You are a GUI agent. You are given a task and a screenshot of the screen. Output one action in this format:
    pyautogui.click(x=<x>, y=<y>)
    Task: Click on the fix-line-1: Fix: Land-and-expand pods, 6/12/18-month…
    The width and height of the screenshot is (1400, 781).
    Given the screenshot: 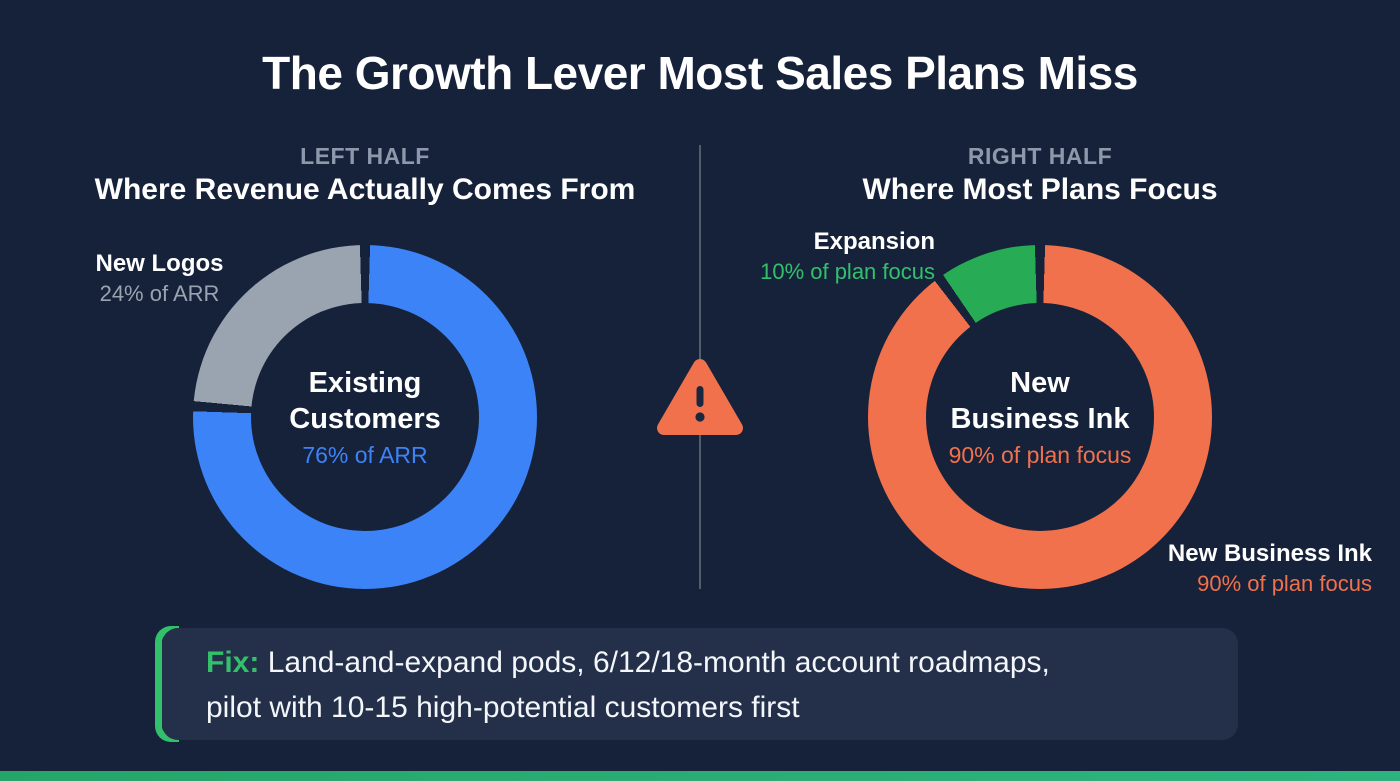 What is the action you would take?
    pyautogui.click(x=722, y=662)
    